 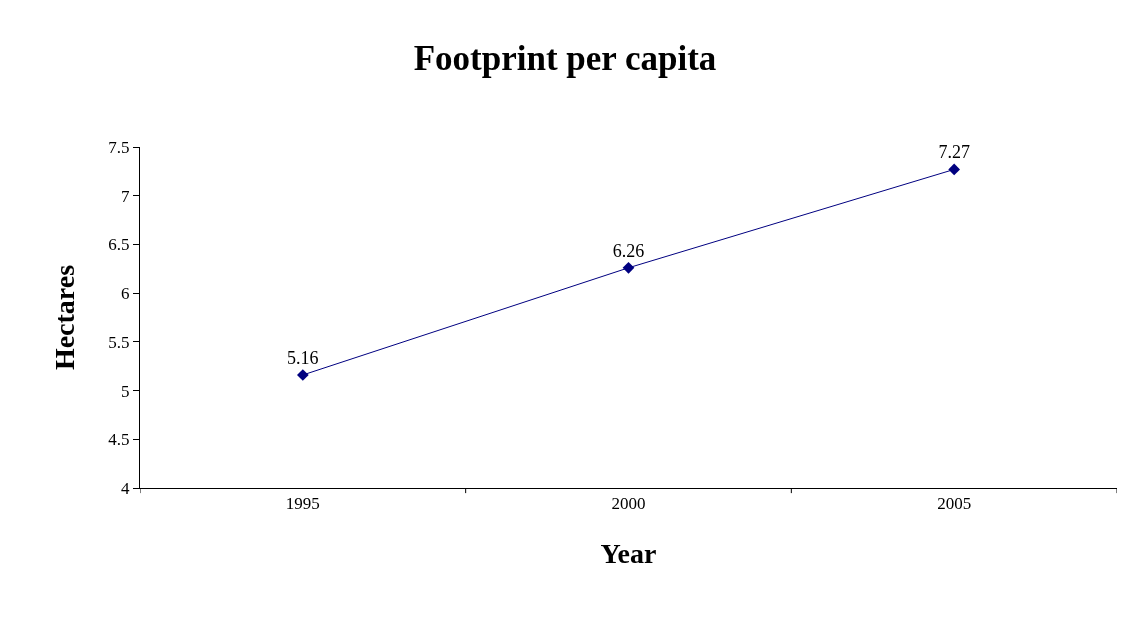 I want to click on y-tick-label: 7.5, so click(x=119, y=147).